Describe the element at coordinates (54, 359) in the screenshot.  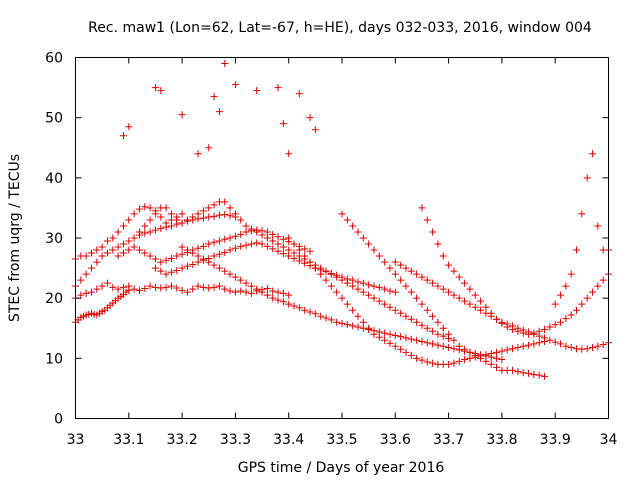
I see `y-tick-label: 10` at that location.